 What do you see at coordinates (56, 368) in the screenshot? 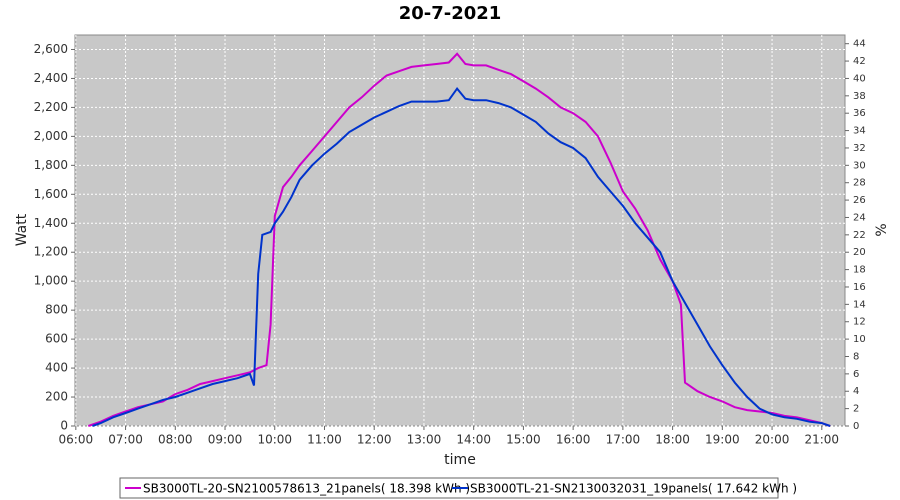
I see `y-tick-label: 400` at bounding box center [56, 368].